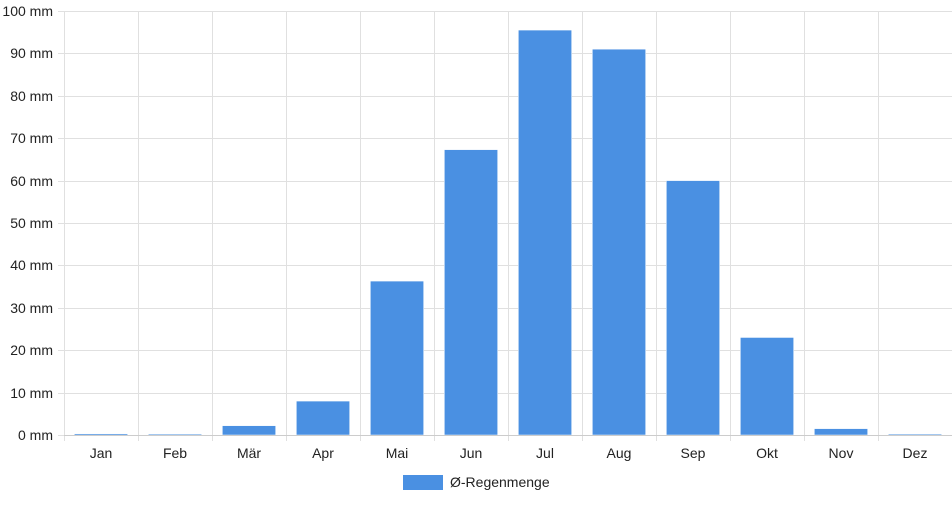  What do you see at coordinates (545, 453) in the screenshot?
I see `x-tick-label: Jul` at bounding box center [545, 453].